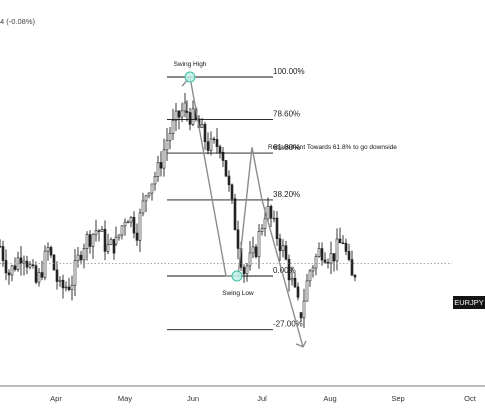 This screenshot has height=412, width=485. What do you see at coordinates (125, 398) in the screenshot?
I see `x-tick-label: May` at bounding box center [125, 398].